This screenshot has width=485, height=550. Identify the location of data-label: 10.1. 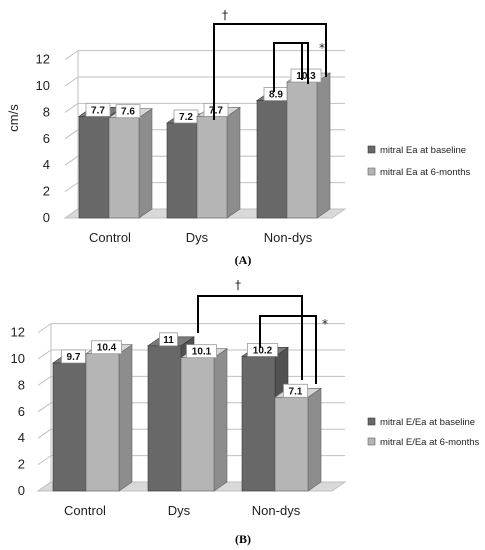
(202, 352).